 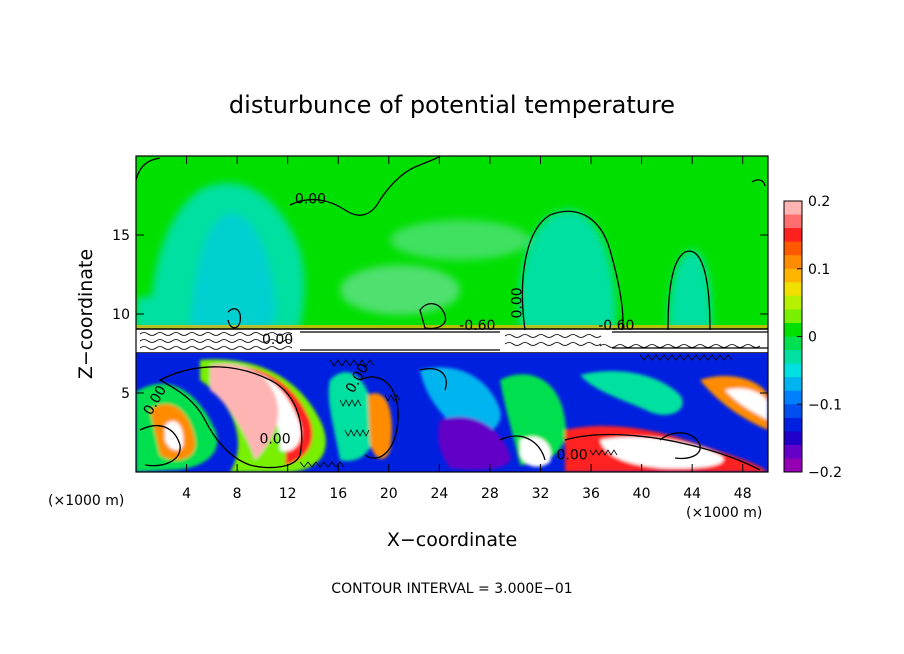 I want to click on lower-white-a, so click(x=174, y=436).